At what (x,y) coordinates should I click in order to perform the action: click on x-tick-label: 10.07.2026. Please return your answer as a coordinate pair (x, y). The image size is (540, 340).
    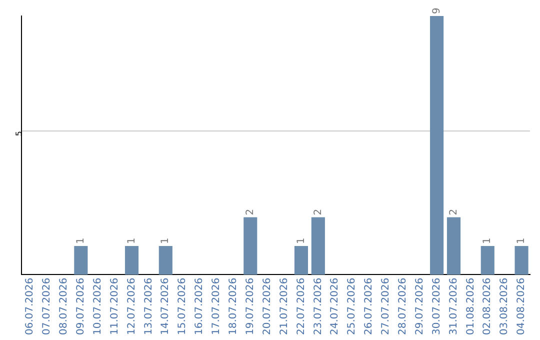
    Looking at the image, I should click on (98, 307).